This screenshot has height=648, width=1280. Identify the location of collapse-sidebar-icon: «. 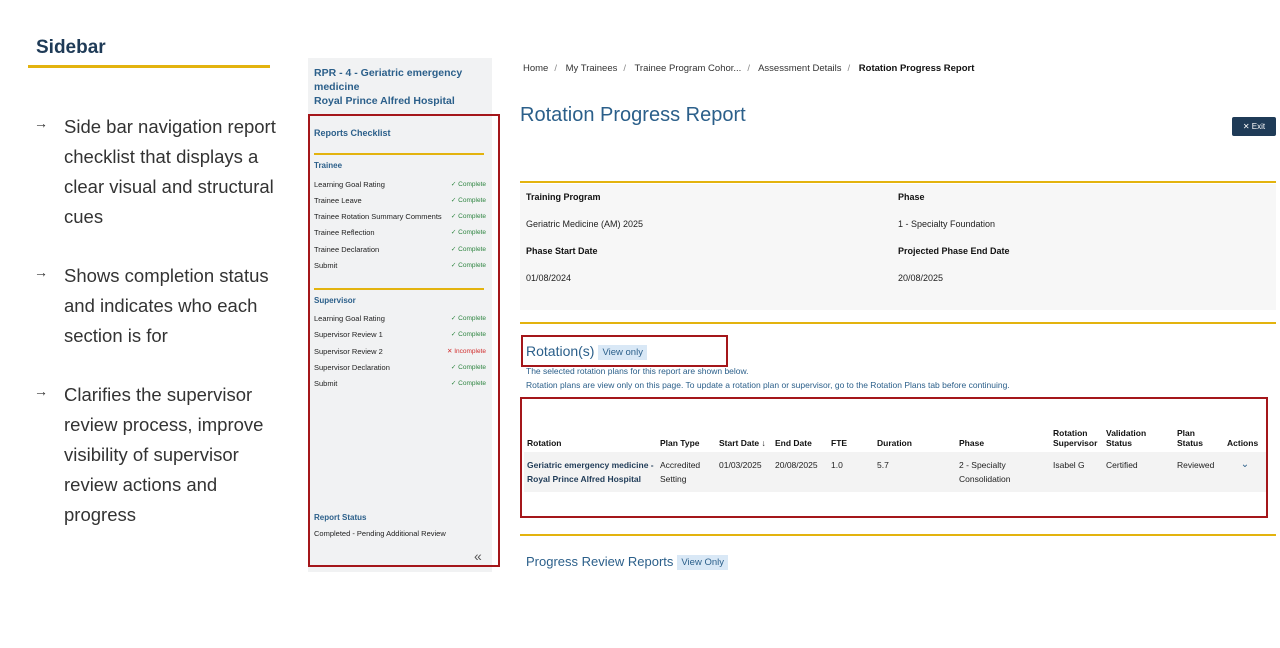
(478, 556).